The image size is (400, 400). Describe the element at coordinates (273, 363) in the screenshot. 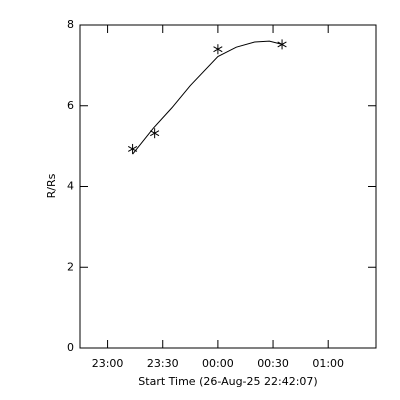

I see `x-tick-label: 00:30` at that location.